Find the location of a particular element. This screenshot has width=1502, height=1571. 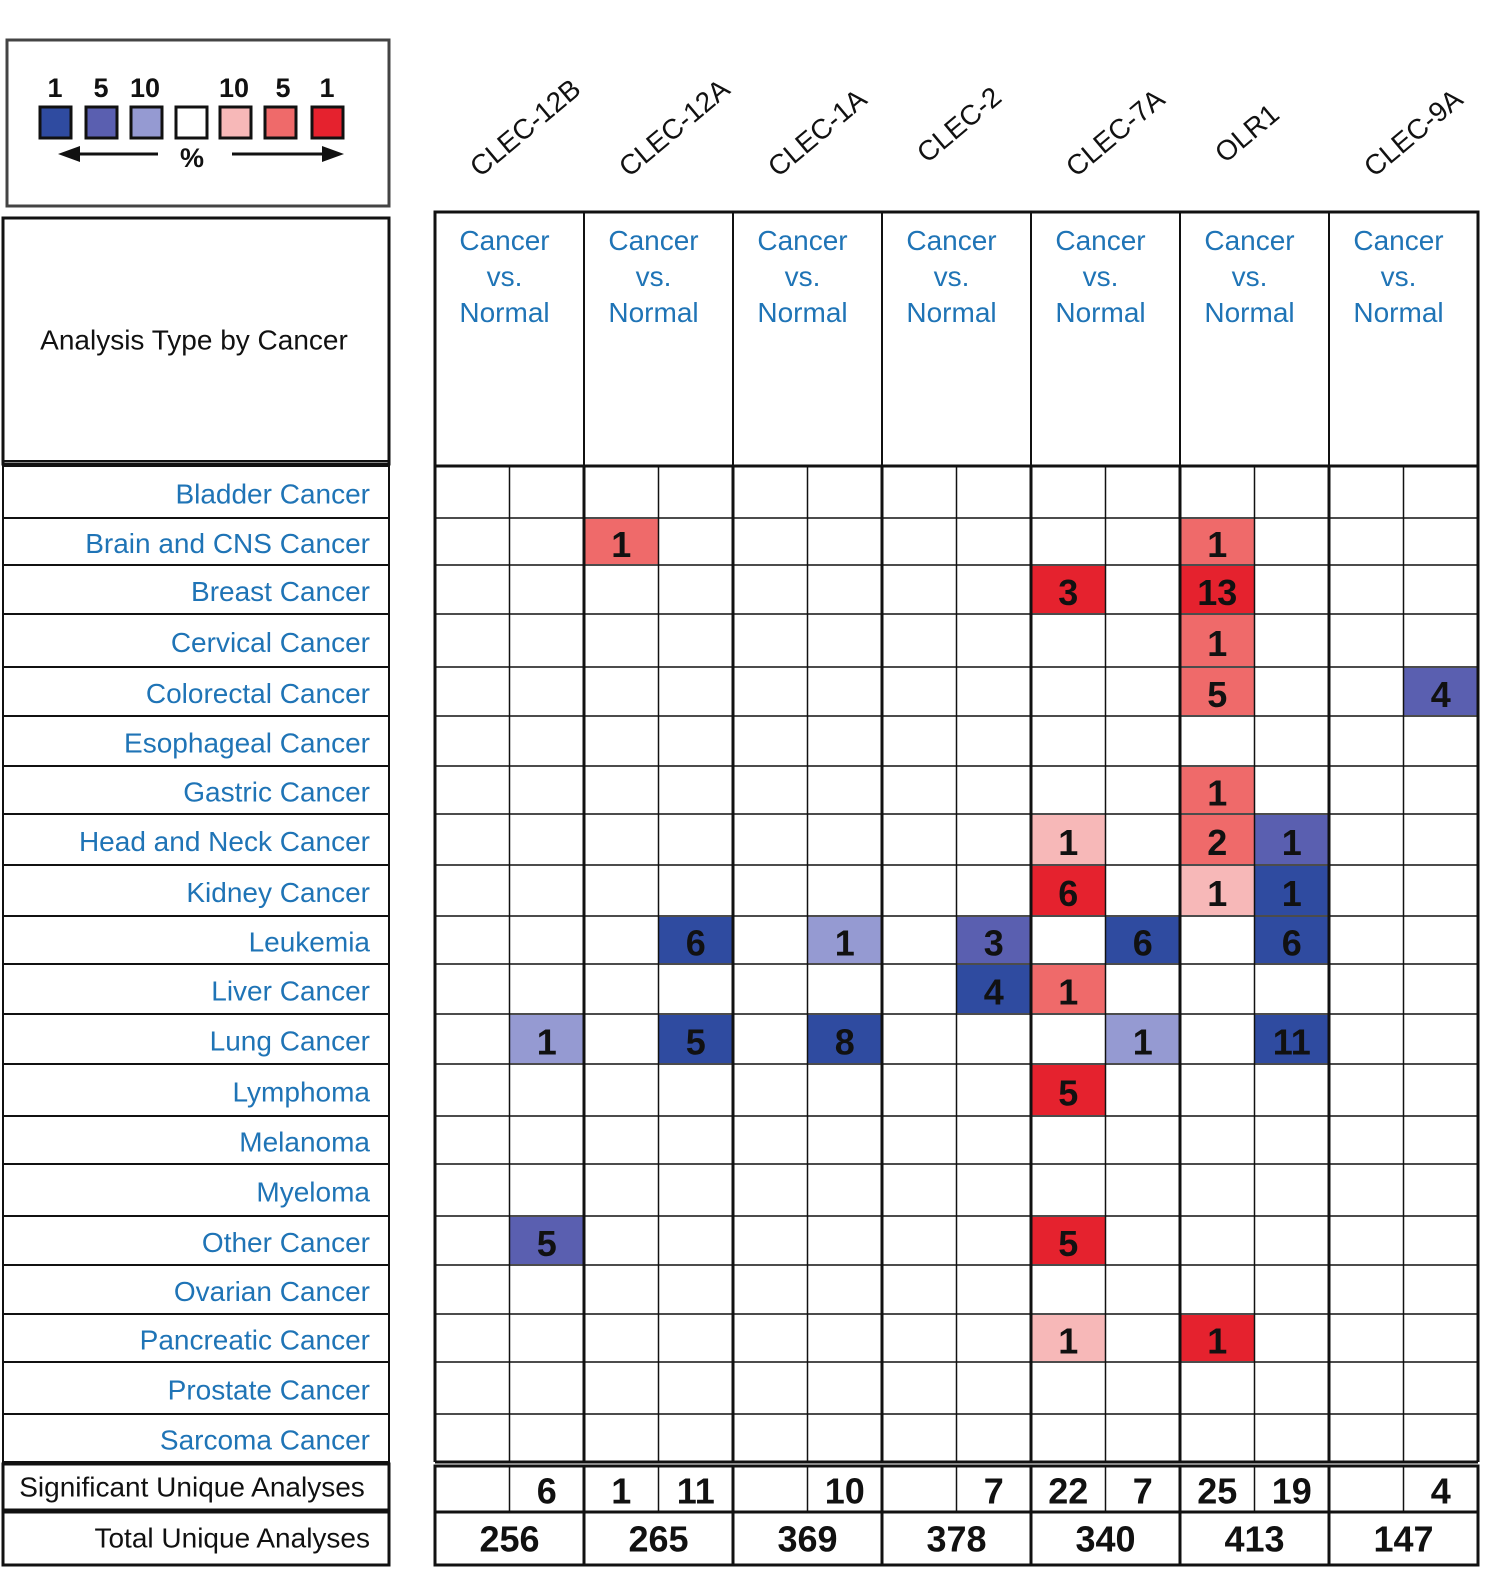

cell-colorectal-cancer-clec-9a-down is located at coordinates (1440, 691).